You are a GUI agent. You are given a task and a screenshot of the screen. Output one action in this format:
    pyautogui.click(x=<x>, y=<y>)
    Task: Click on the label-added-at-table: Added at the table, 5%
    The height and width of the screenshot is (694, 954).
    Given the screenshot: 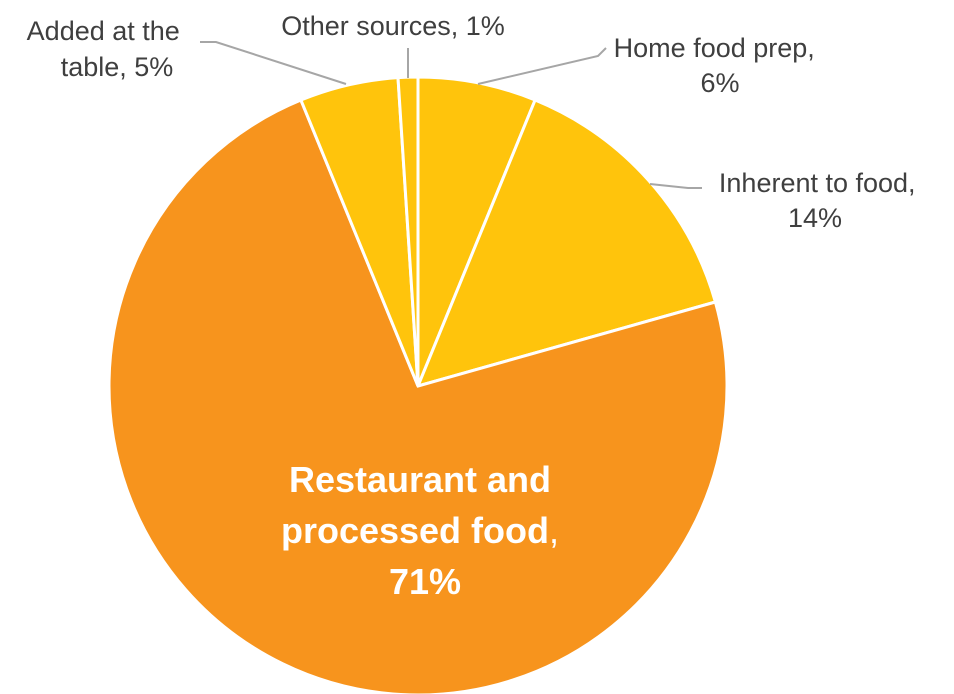 What is the action you would take?
    pyautogui.click(x=107, y=49)
    